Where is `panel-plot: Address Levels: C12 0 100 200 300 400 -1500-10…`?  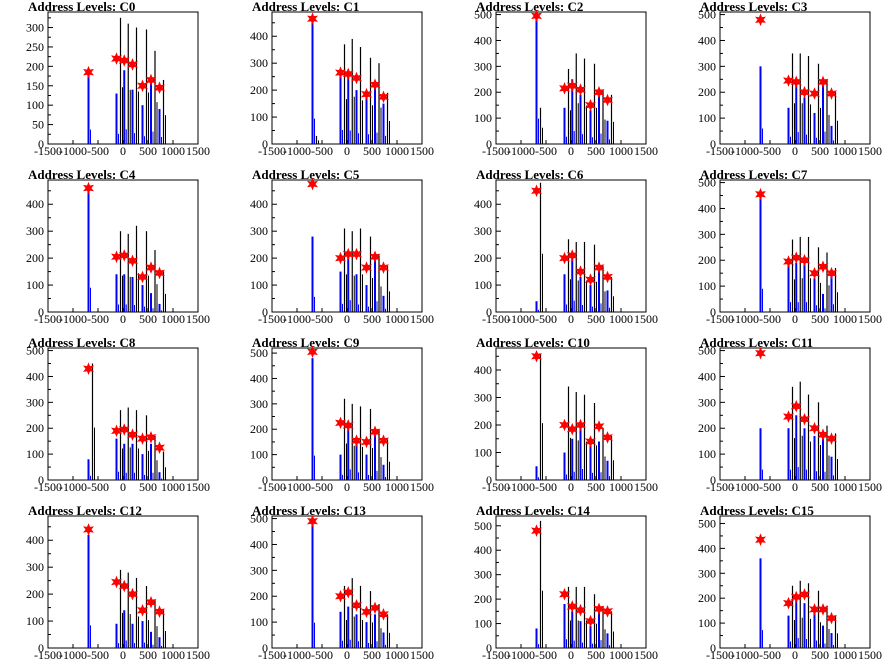 panel-plot: Address Levels: C12 0 100 200 300 400 -1500-10… is located at coordinates (118, 582).